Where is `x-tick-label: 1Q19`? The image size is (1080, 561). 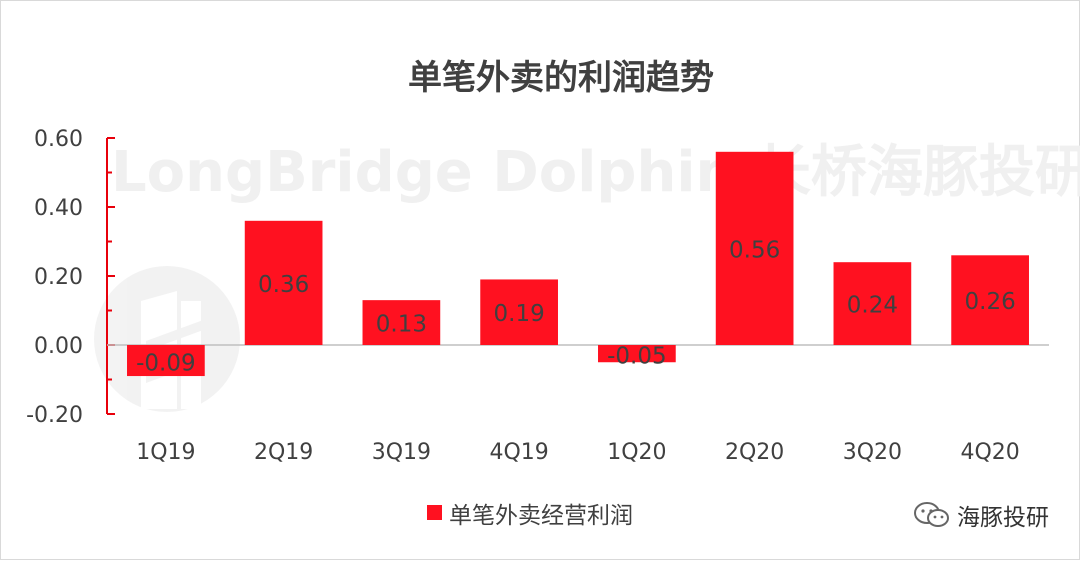
x-tick-label: 1Q19 is located at coordinates (165, 452).